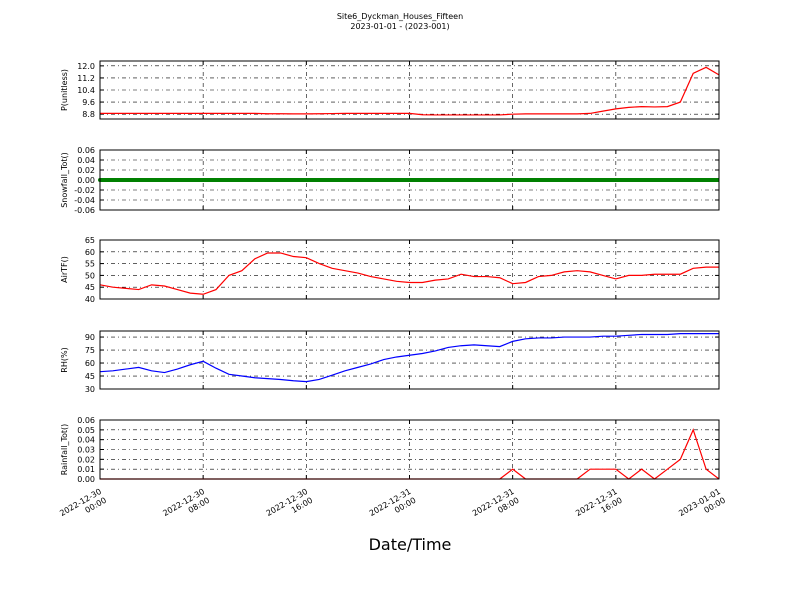  Describe the element at coordinates (90, 299) in the screenshot. I see `y-tick-label: 40` at that location.